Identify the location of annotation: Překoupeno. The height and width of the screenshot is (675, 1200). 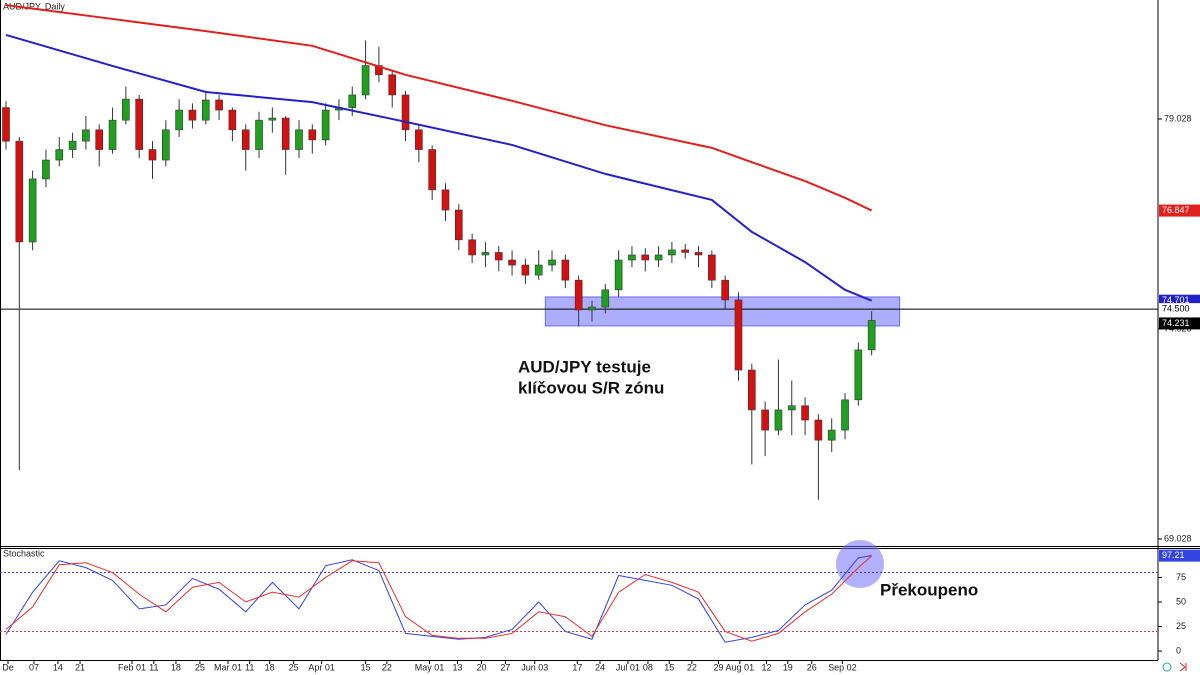
(929, 589).